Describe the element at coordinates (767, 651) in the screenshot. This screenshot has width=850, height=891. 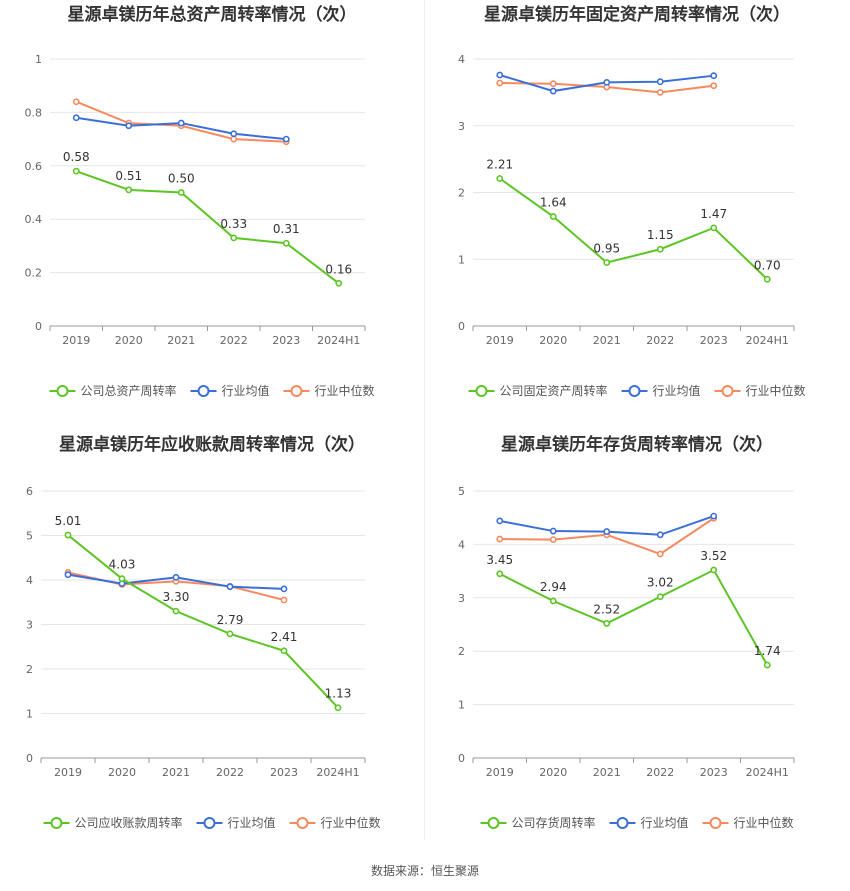
I see `data-label: 1.74` at that location.